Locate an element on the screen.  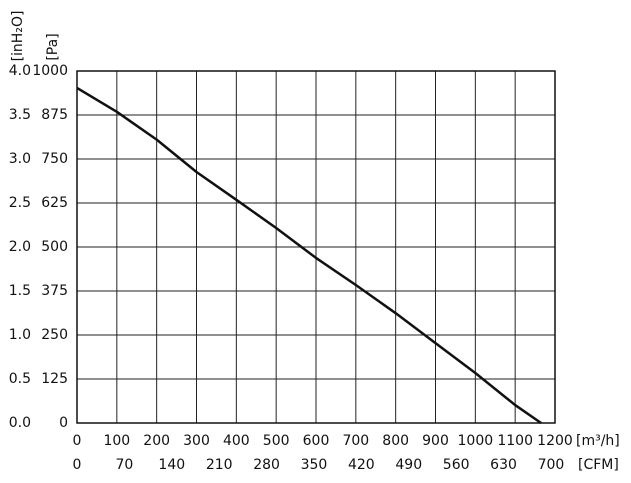
y2-axis-label: [inH₂O] is located at coordinates (18, 36).